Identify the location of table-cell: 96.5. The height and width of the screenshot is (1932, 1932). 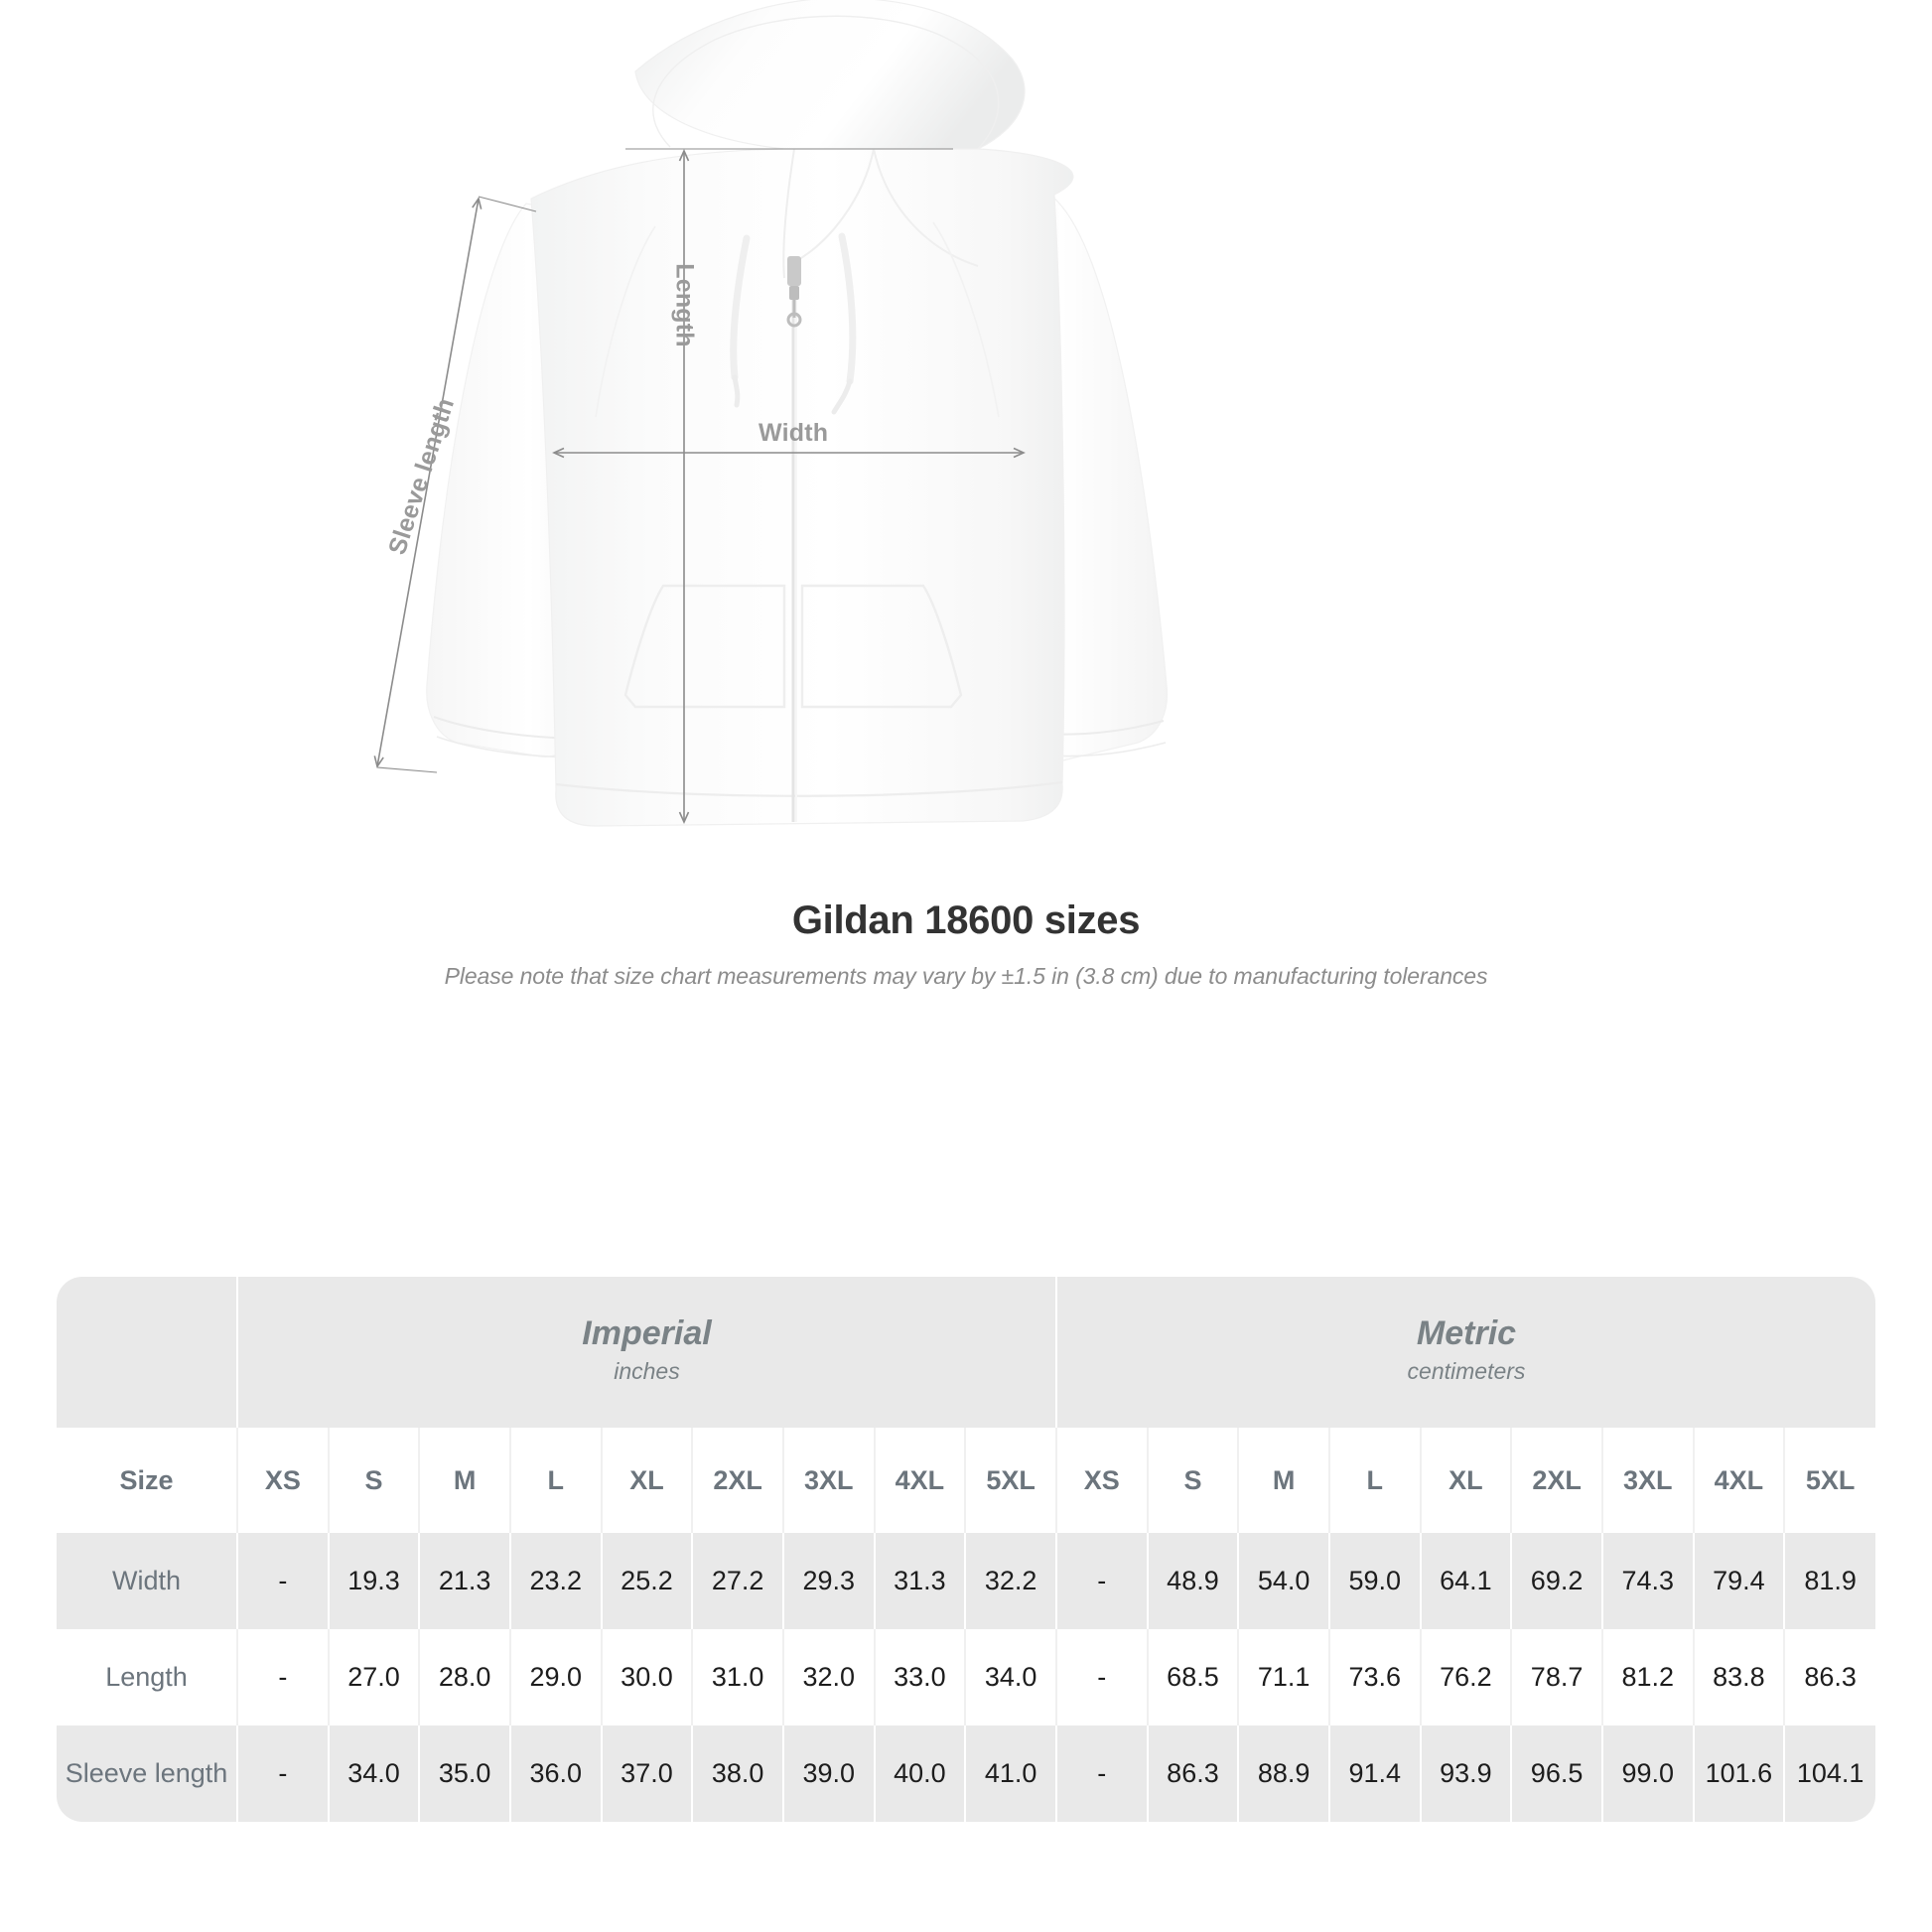
(1557, 1774).